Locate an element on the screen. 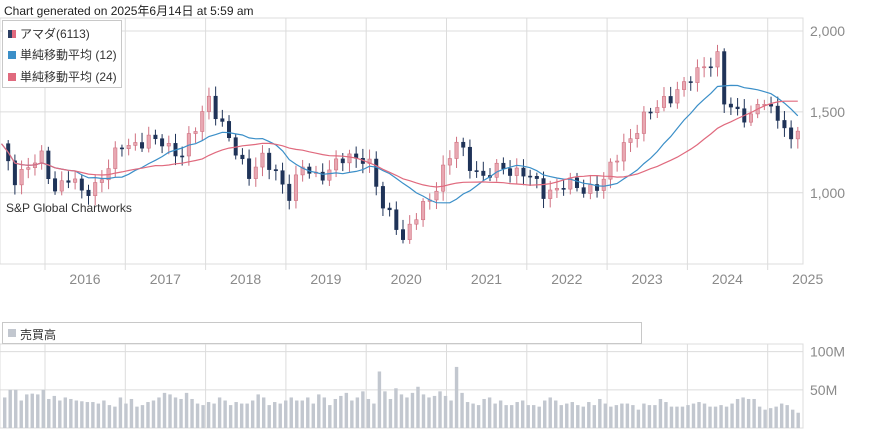 The width and height of the screenshot is (873, 432). volume-tick-label: 50M is located at coordinates (823, 390).